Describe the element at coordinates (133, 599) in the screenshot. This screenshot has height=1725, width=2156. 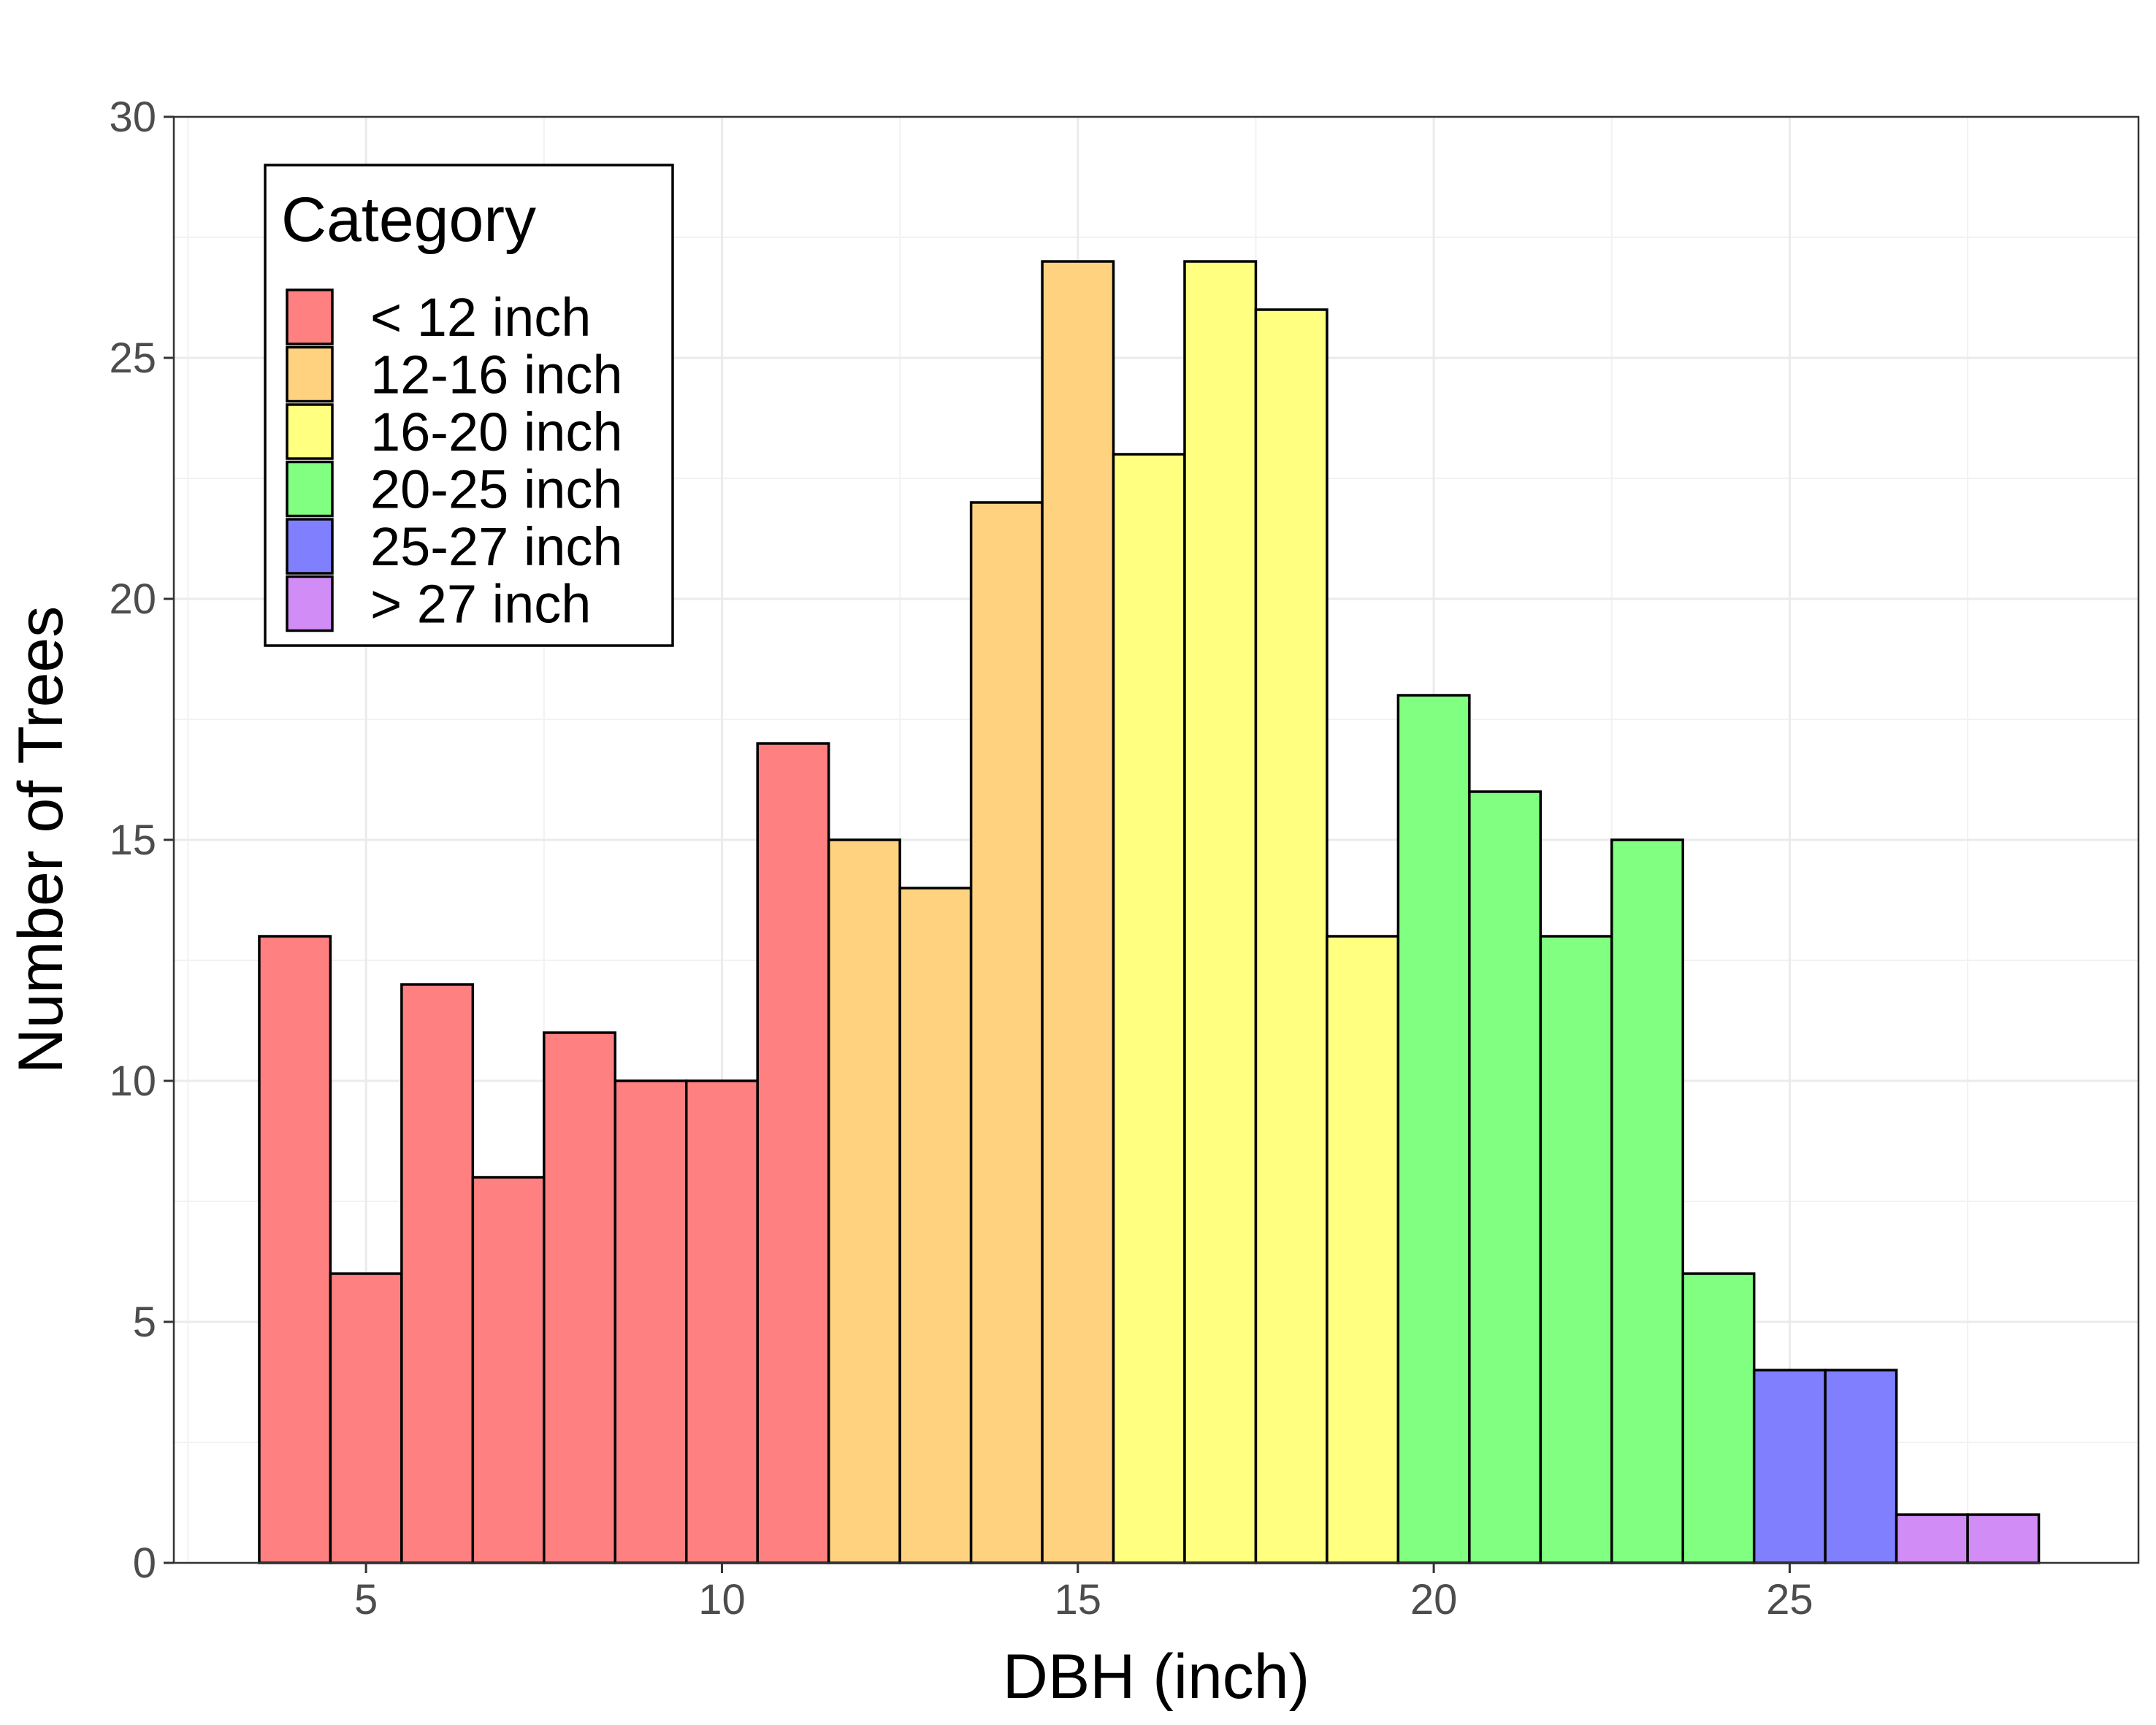
I see `y-tick-label: 20` at that location.